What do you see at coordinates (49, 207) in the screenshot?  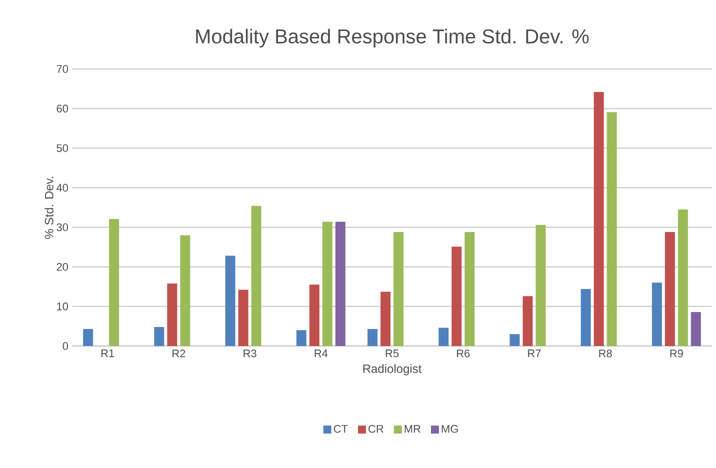 I see `y-axis-title: % Std. Dev.` at bounding box center [49, 207].